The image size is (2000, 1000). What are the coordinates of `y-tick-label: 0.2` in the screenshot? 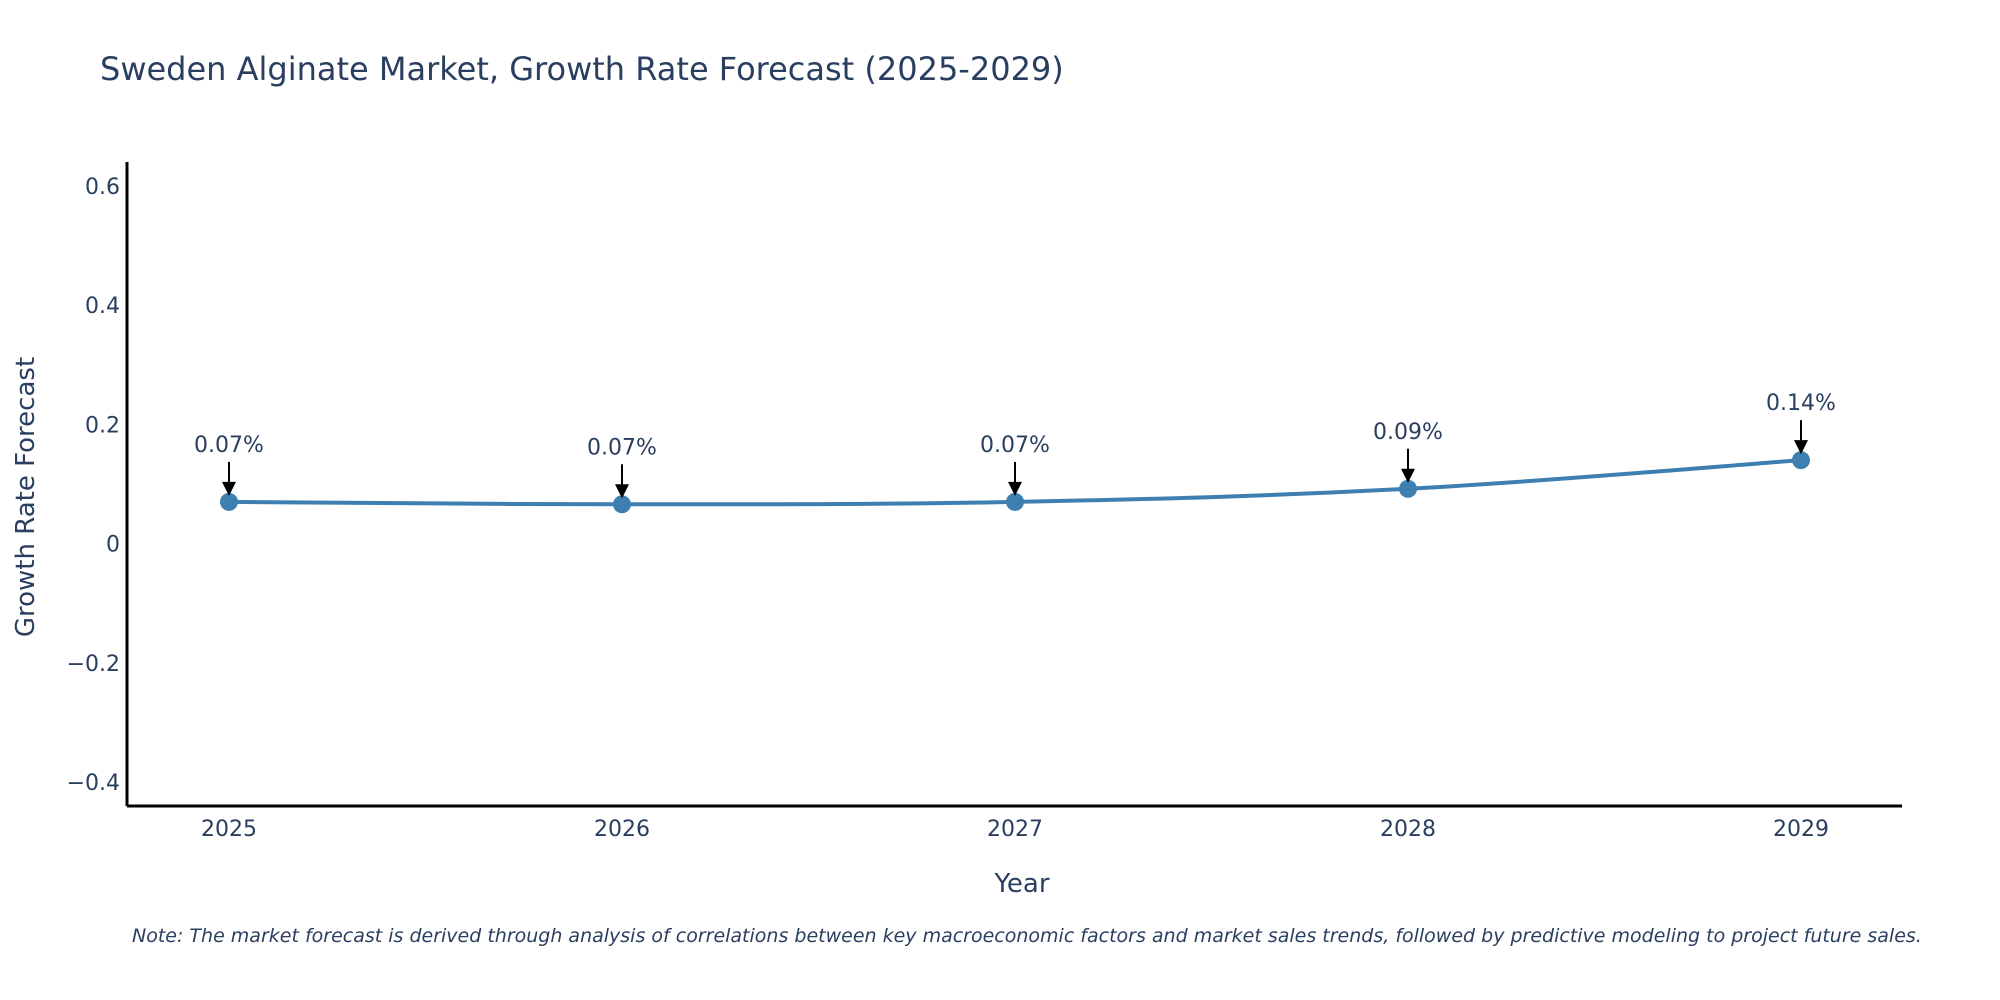 It's located at (102, 425).